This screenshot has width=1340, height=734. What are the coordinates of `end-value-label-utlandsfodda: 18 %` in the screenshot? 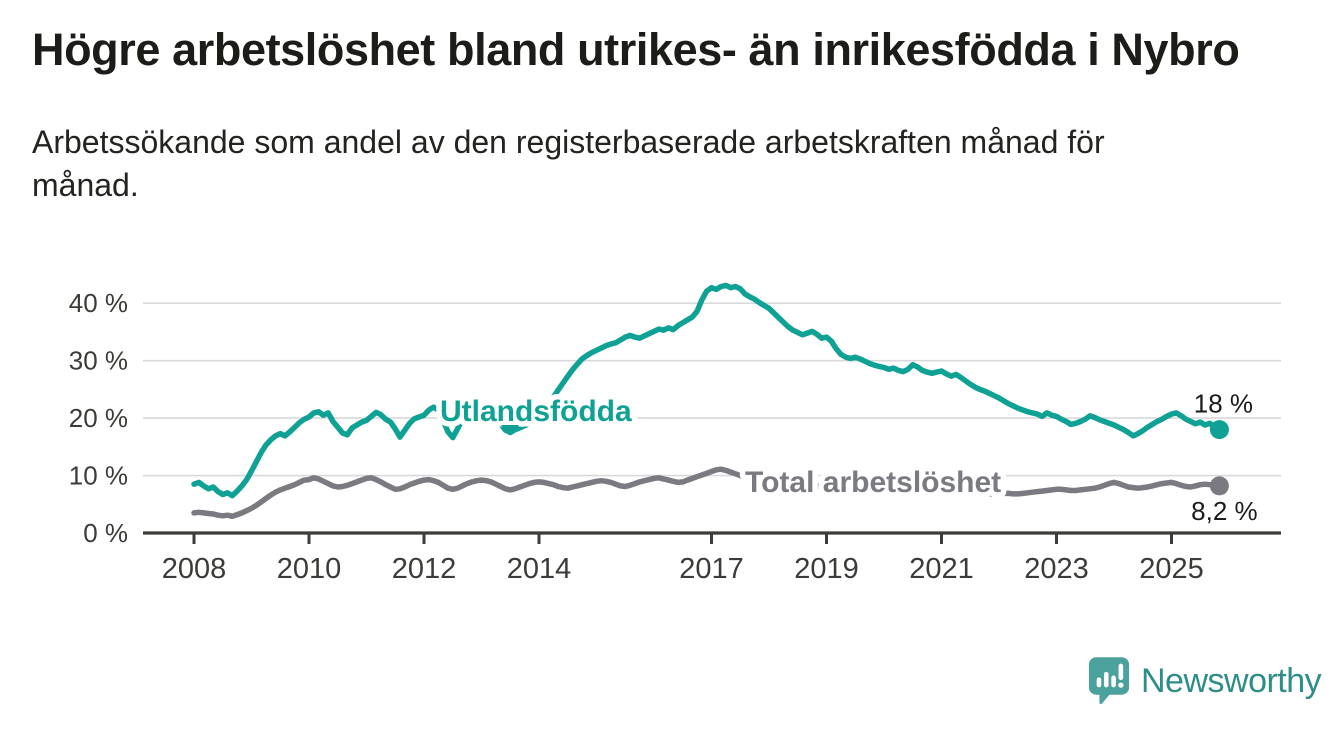 It's located at (1223, 404).